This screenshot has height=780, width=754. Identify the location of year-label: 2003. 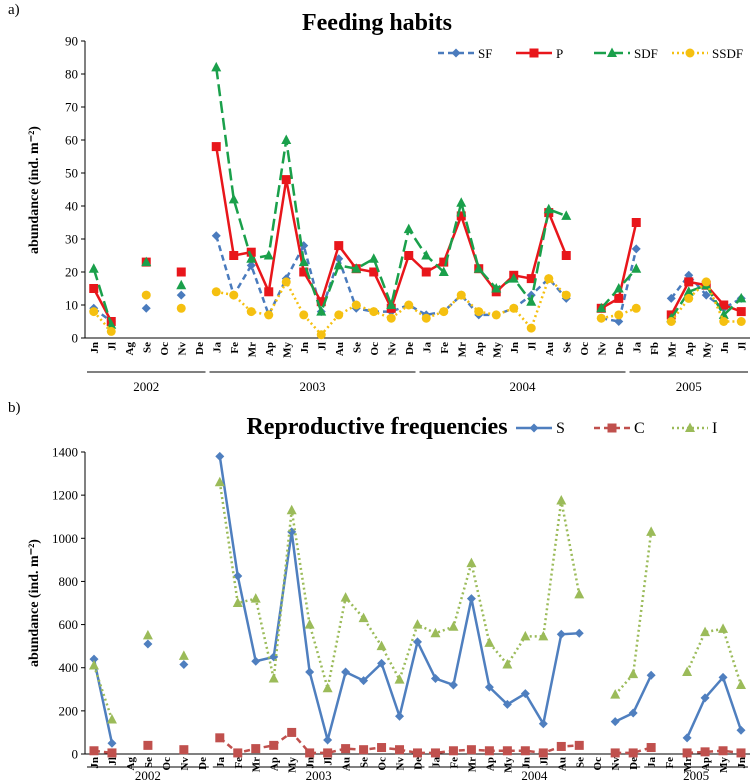
(319, 774).